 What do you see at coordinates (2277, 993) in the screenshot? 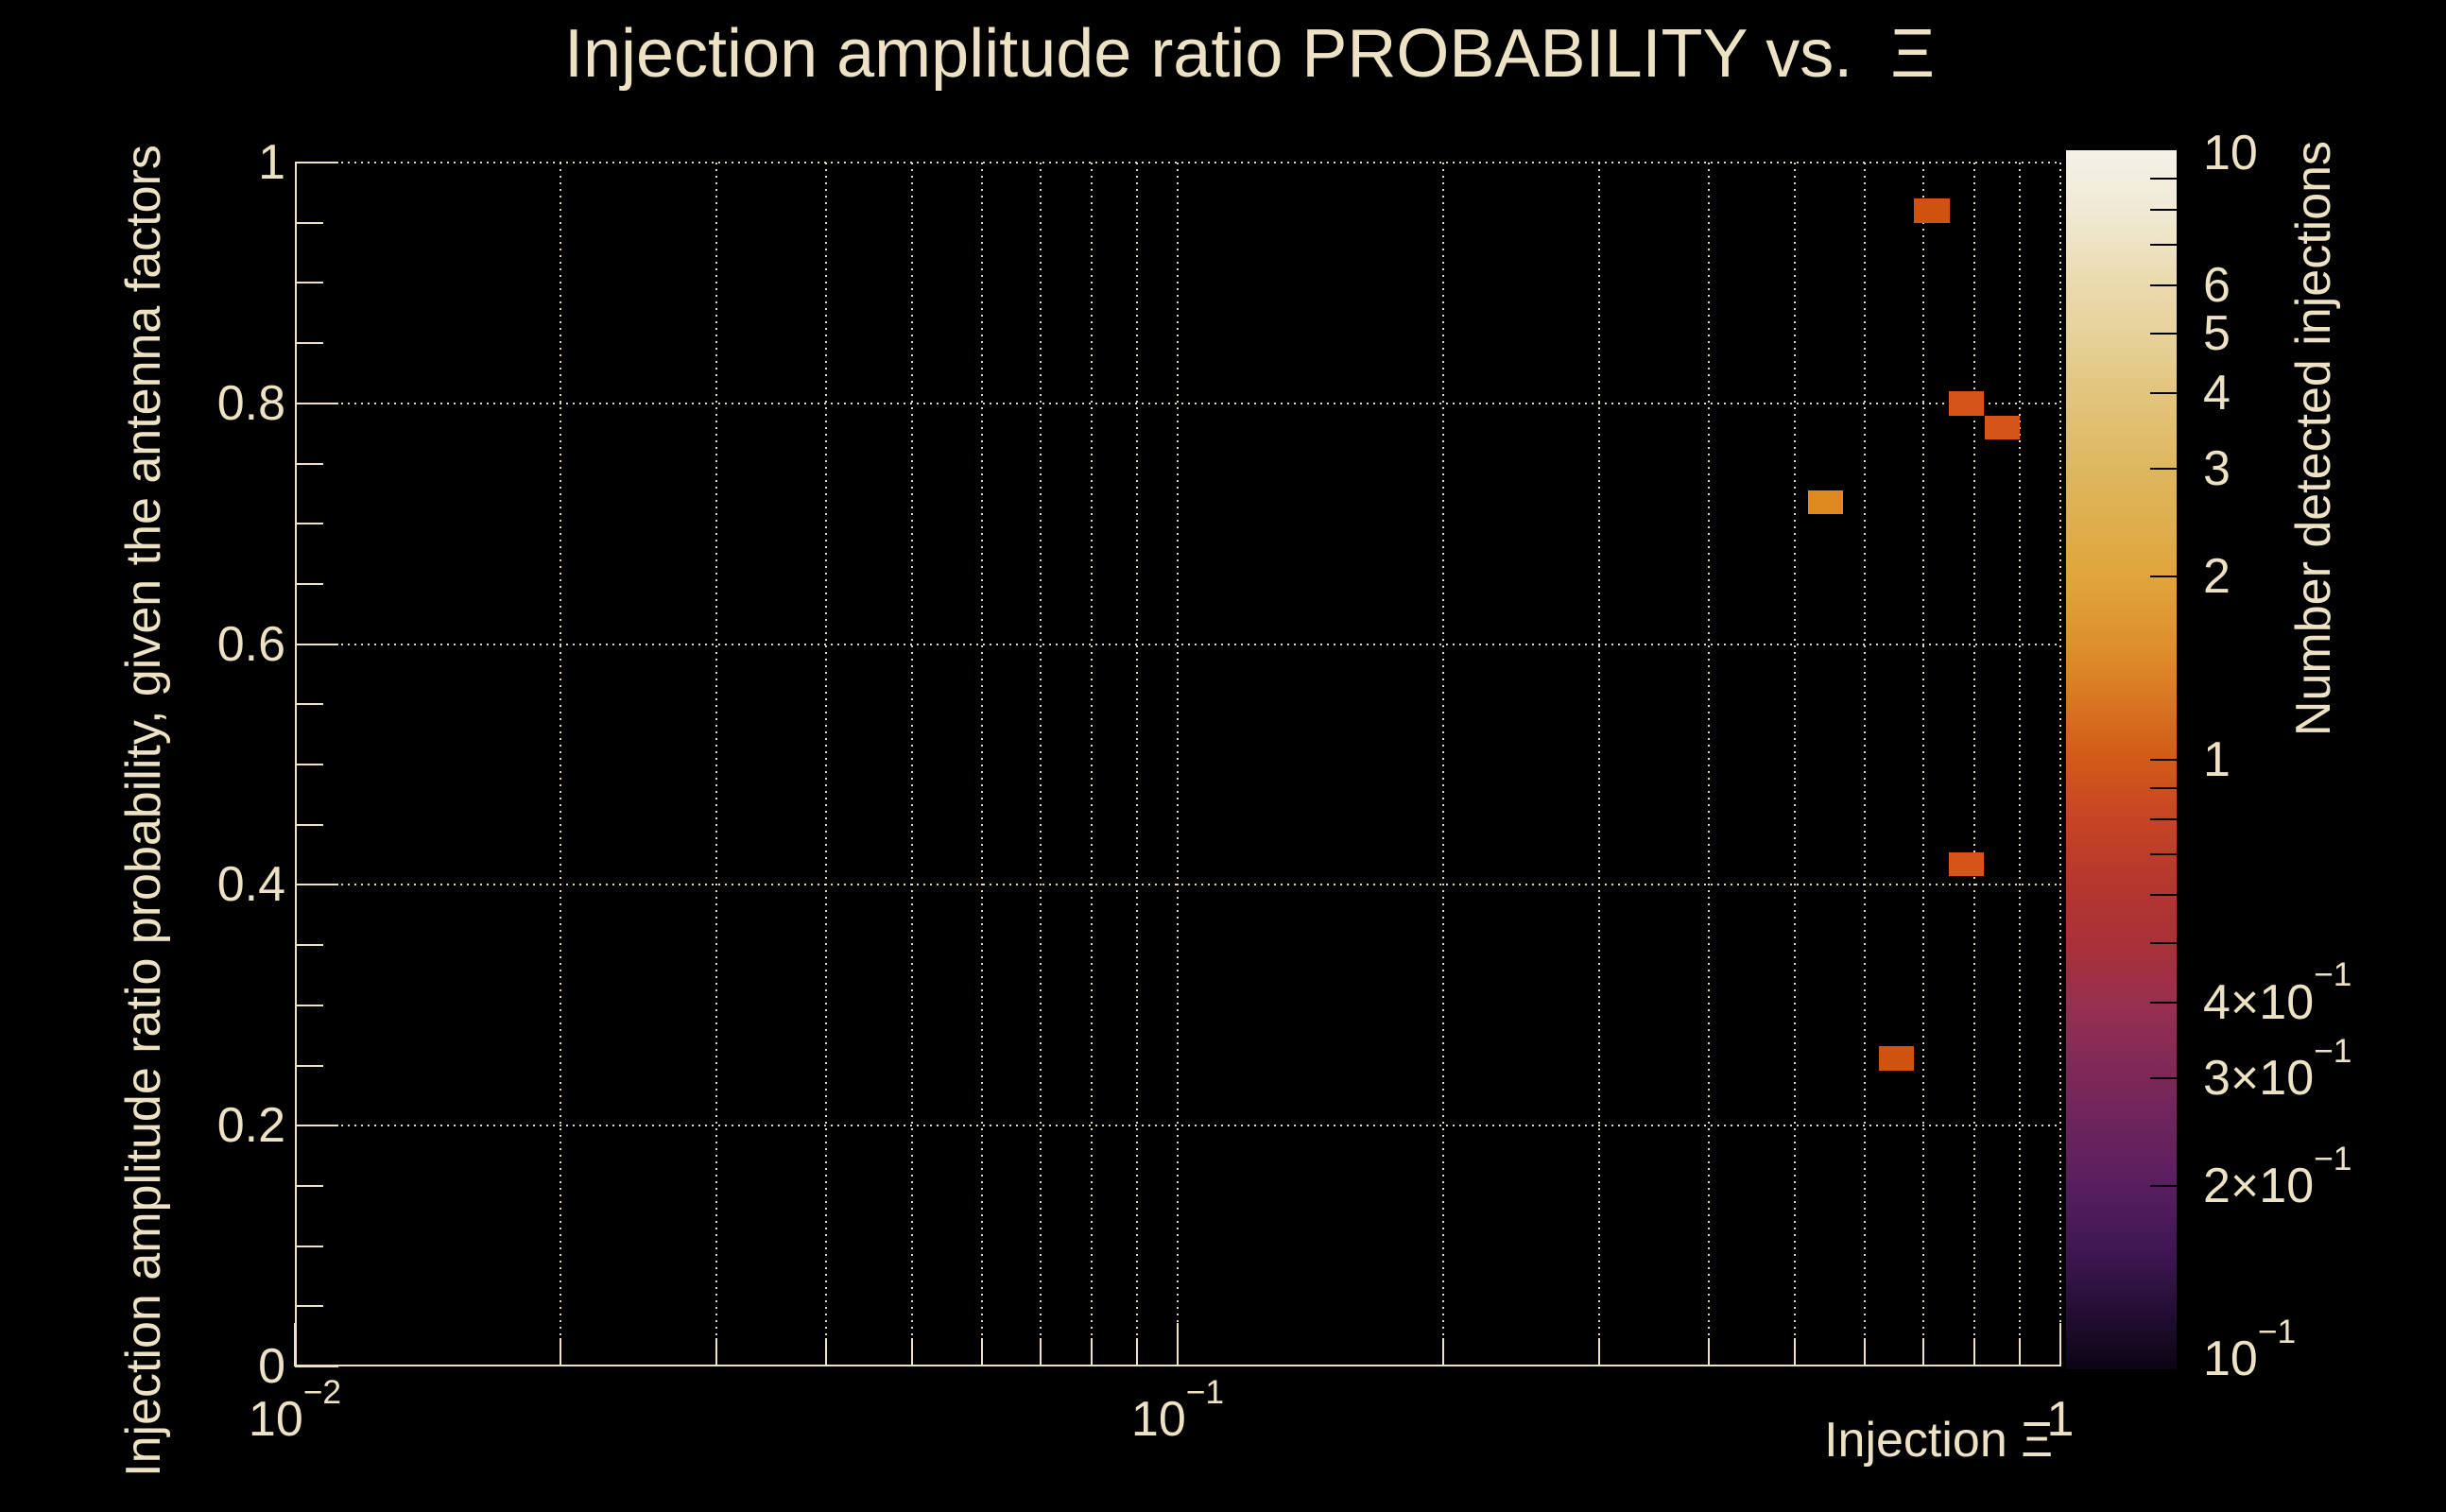
I see `colorbar-tick-label: 4×10⁻¹` at bounding box center [2277, 993].